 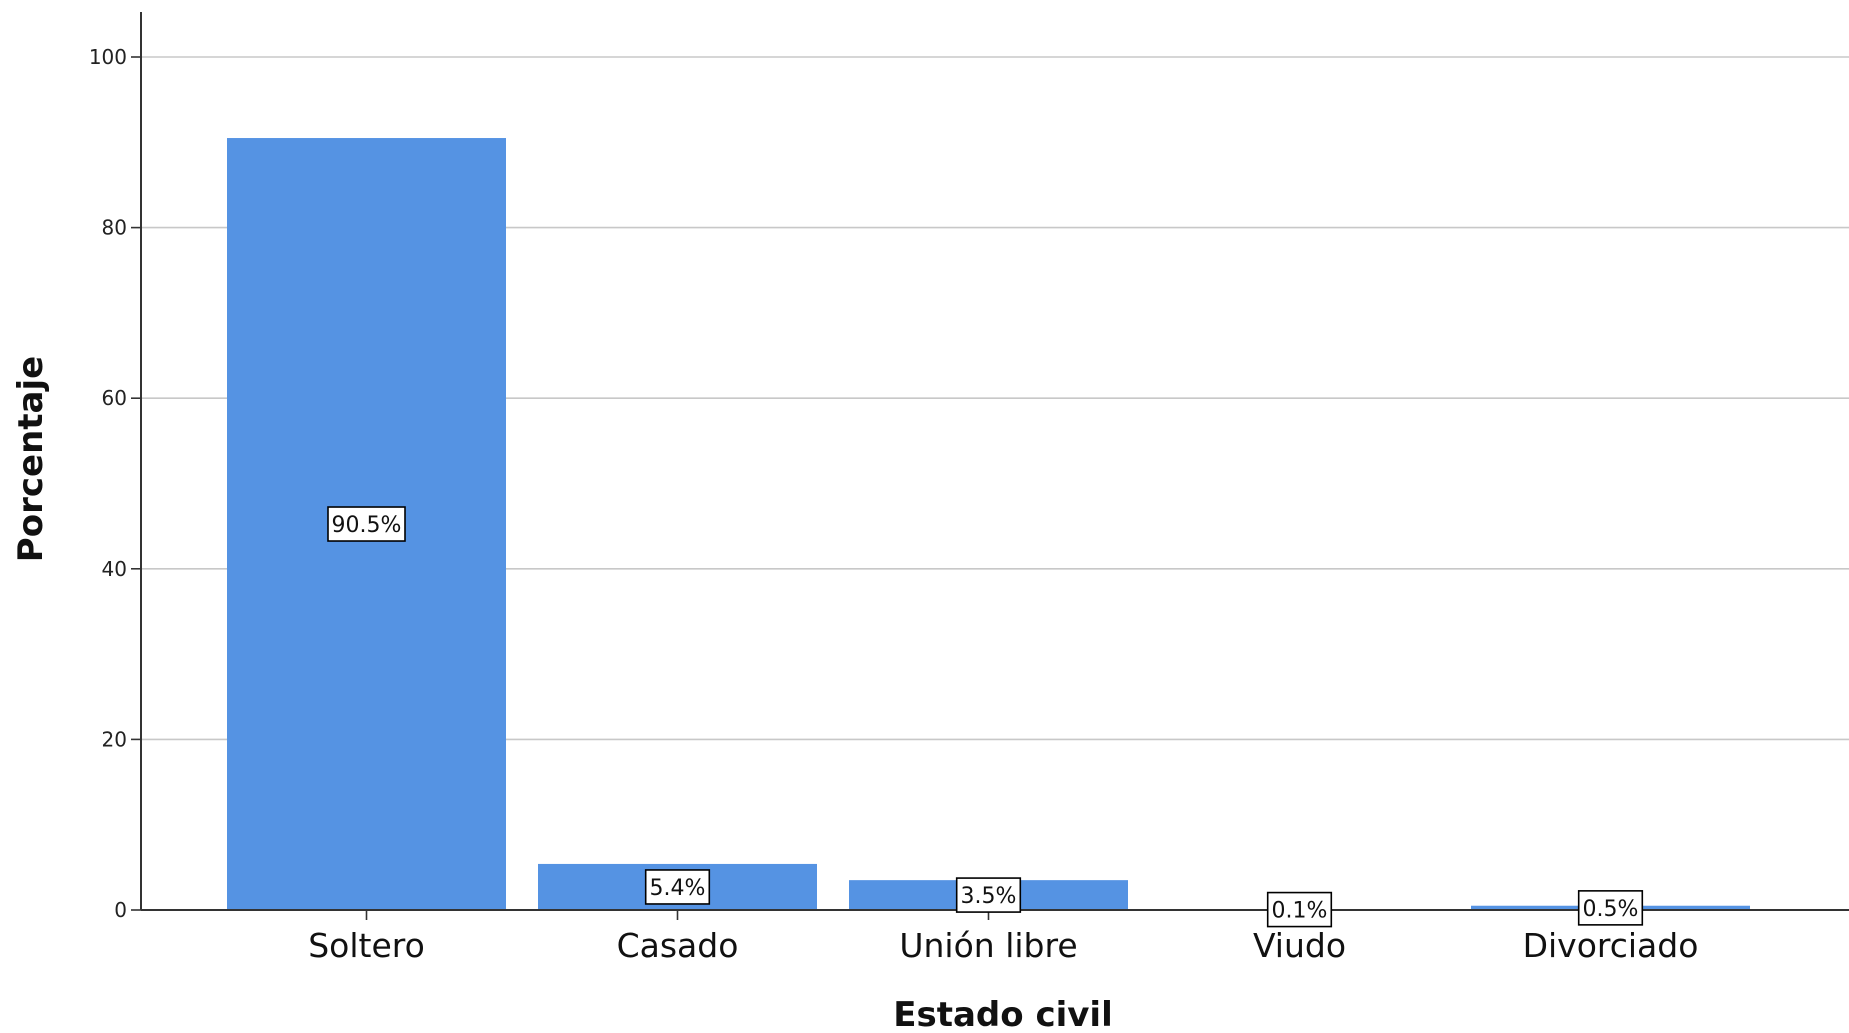 I want to click on data-label-text: 0.5%, so click(x=1611, y=909).